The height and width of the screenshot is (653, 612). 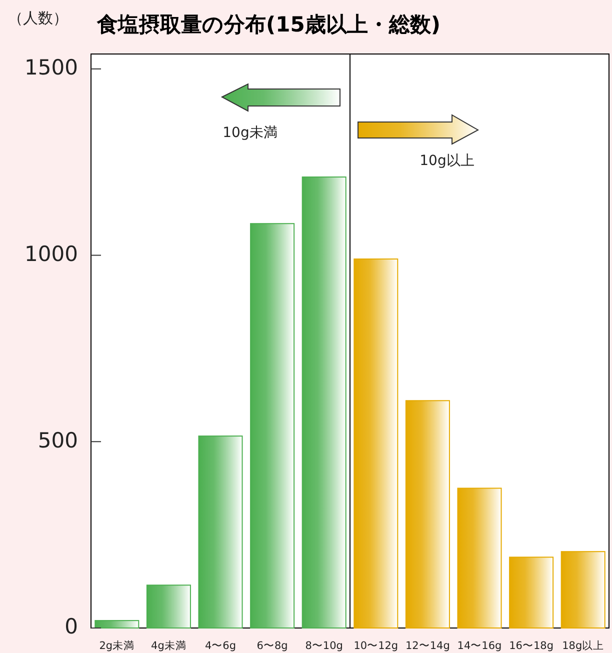 What do you see at coordinates (447, 160) in the screenshot?
I see `annotation: 10g以上` at bounding box center [447, 160].